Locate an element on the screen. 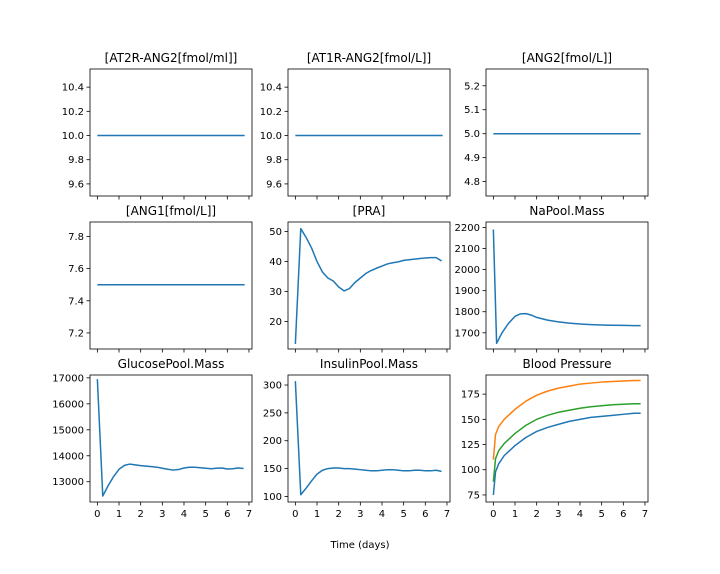 Image resolution: width=720 pixels, height=574 pixels. subplot-title: InsulinPool.Mass is located at coordinates (369, 364).